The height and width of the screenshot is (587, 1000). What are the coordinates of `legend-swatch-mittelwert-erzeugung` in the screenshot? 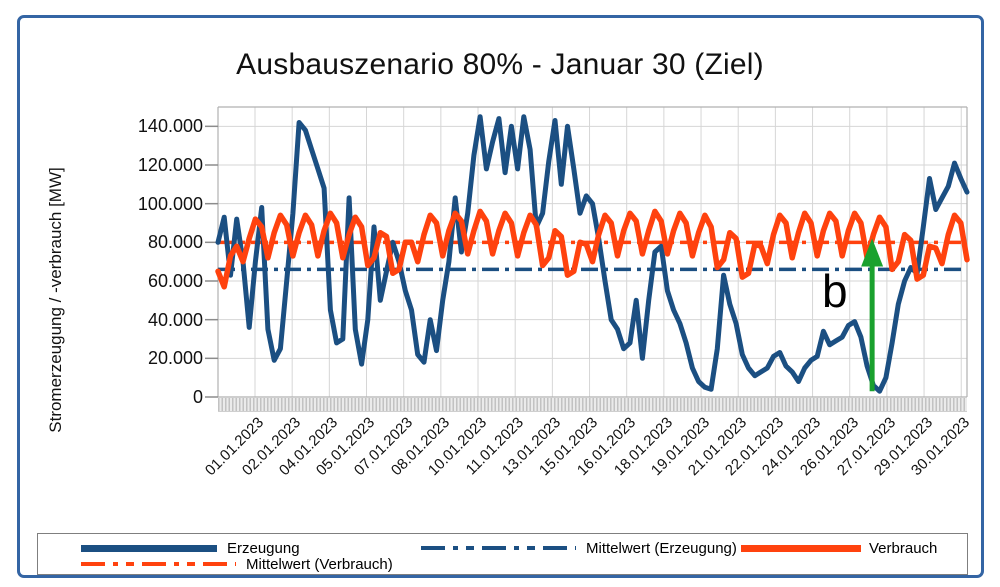 It's located at (498, 548).